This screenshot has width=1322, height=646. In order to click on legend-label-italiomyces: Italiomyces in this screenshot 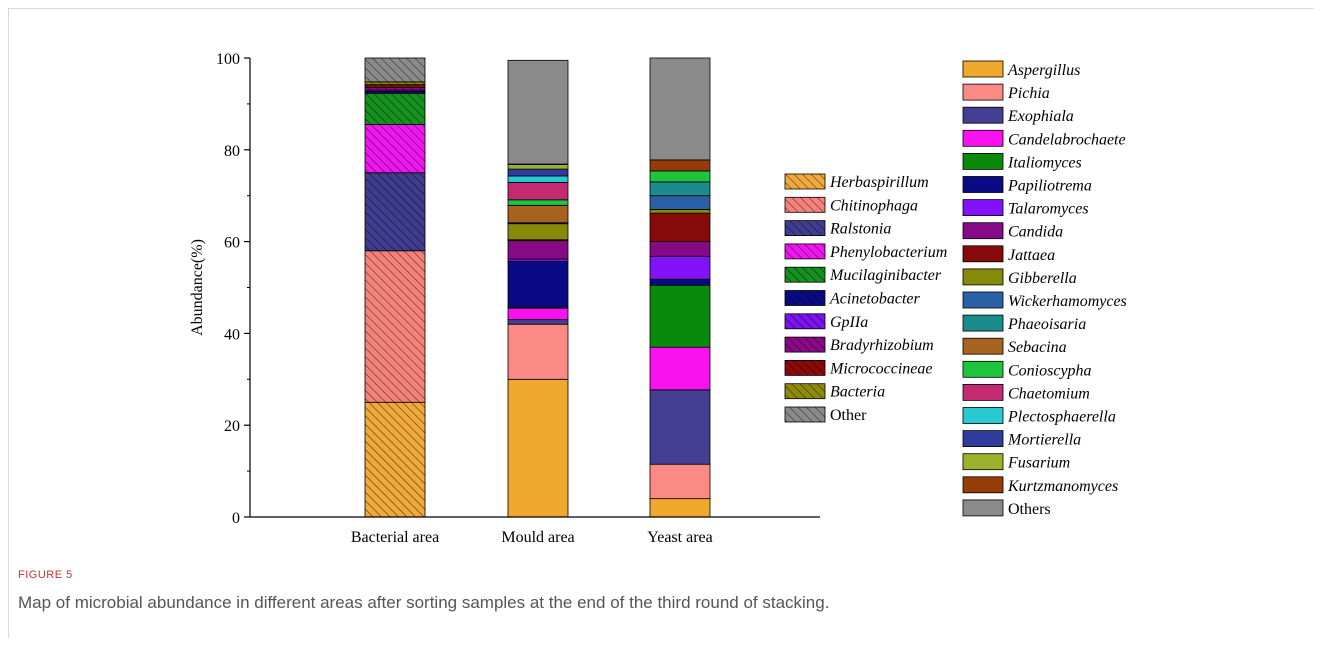, I will do `click(1044, 162)`.